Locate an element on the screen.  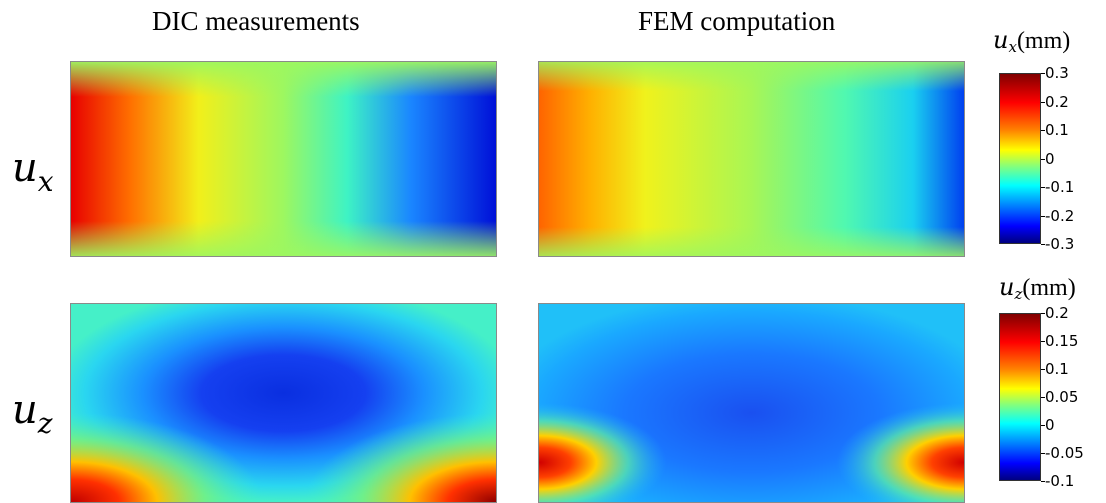
colorbar_ux-tick-label: -0.2 is located at coordinates (1060, 215).